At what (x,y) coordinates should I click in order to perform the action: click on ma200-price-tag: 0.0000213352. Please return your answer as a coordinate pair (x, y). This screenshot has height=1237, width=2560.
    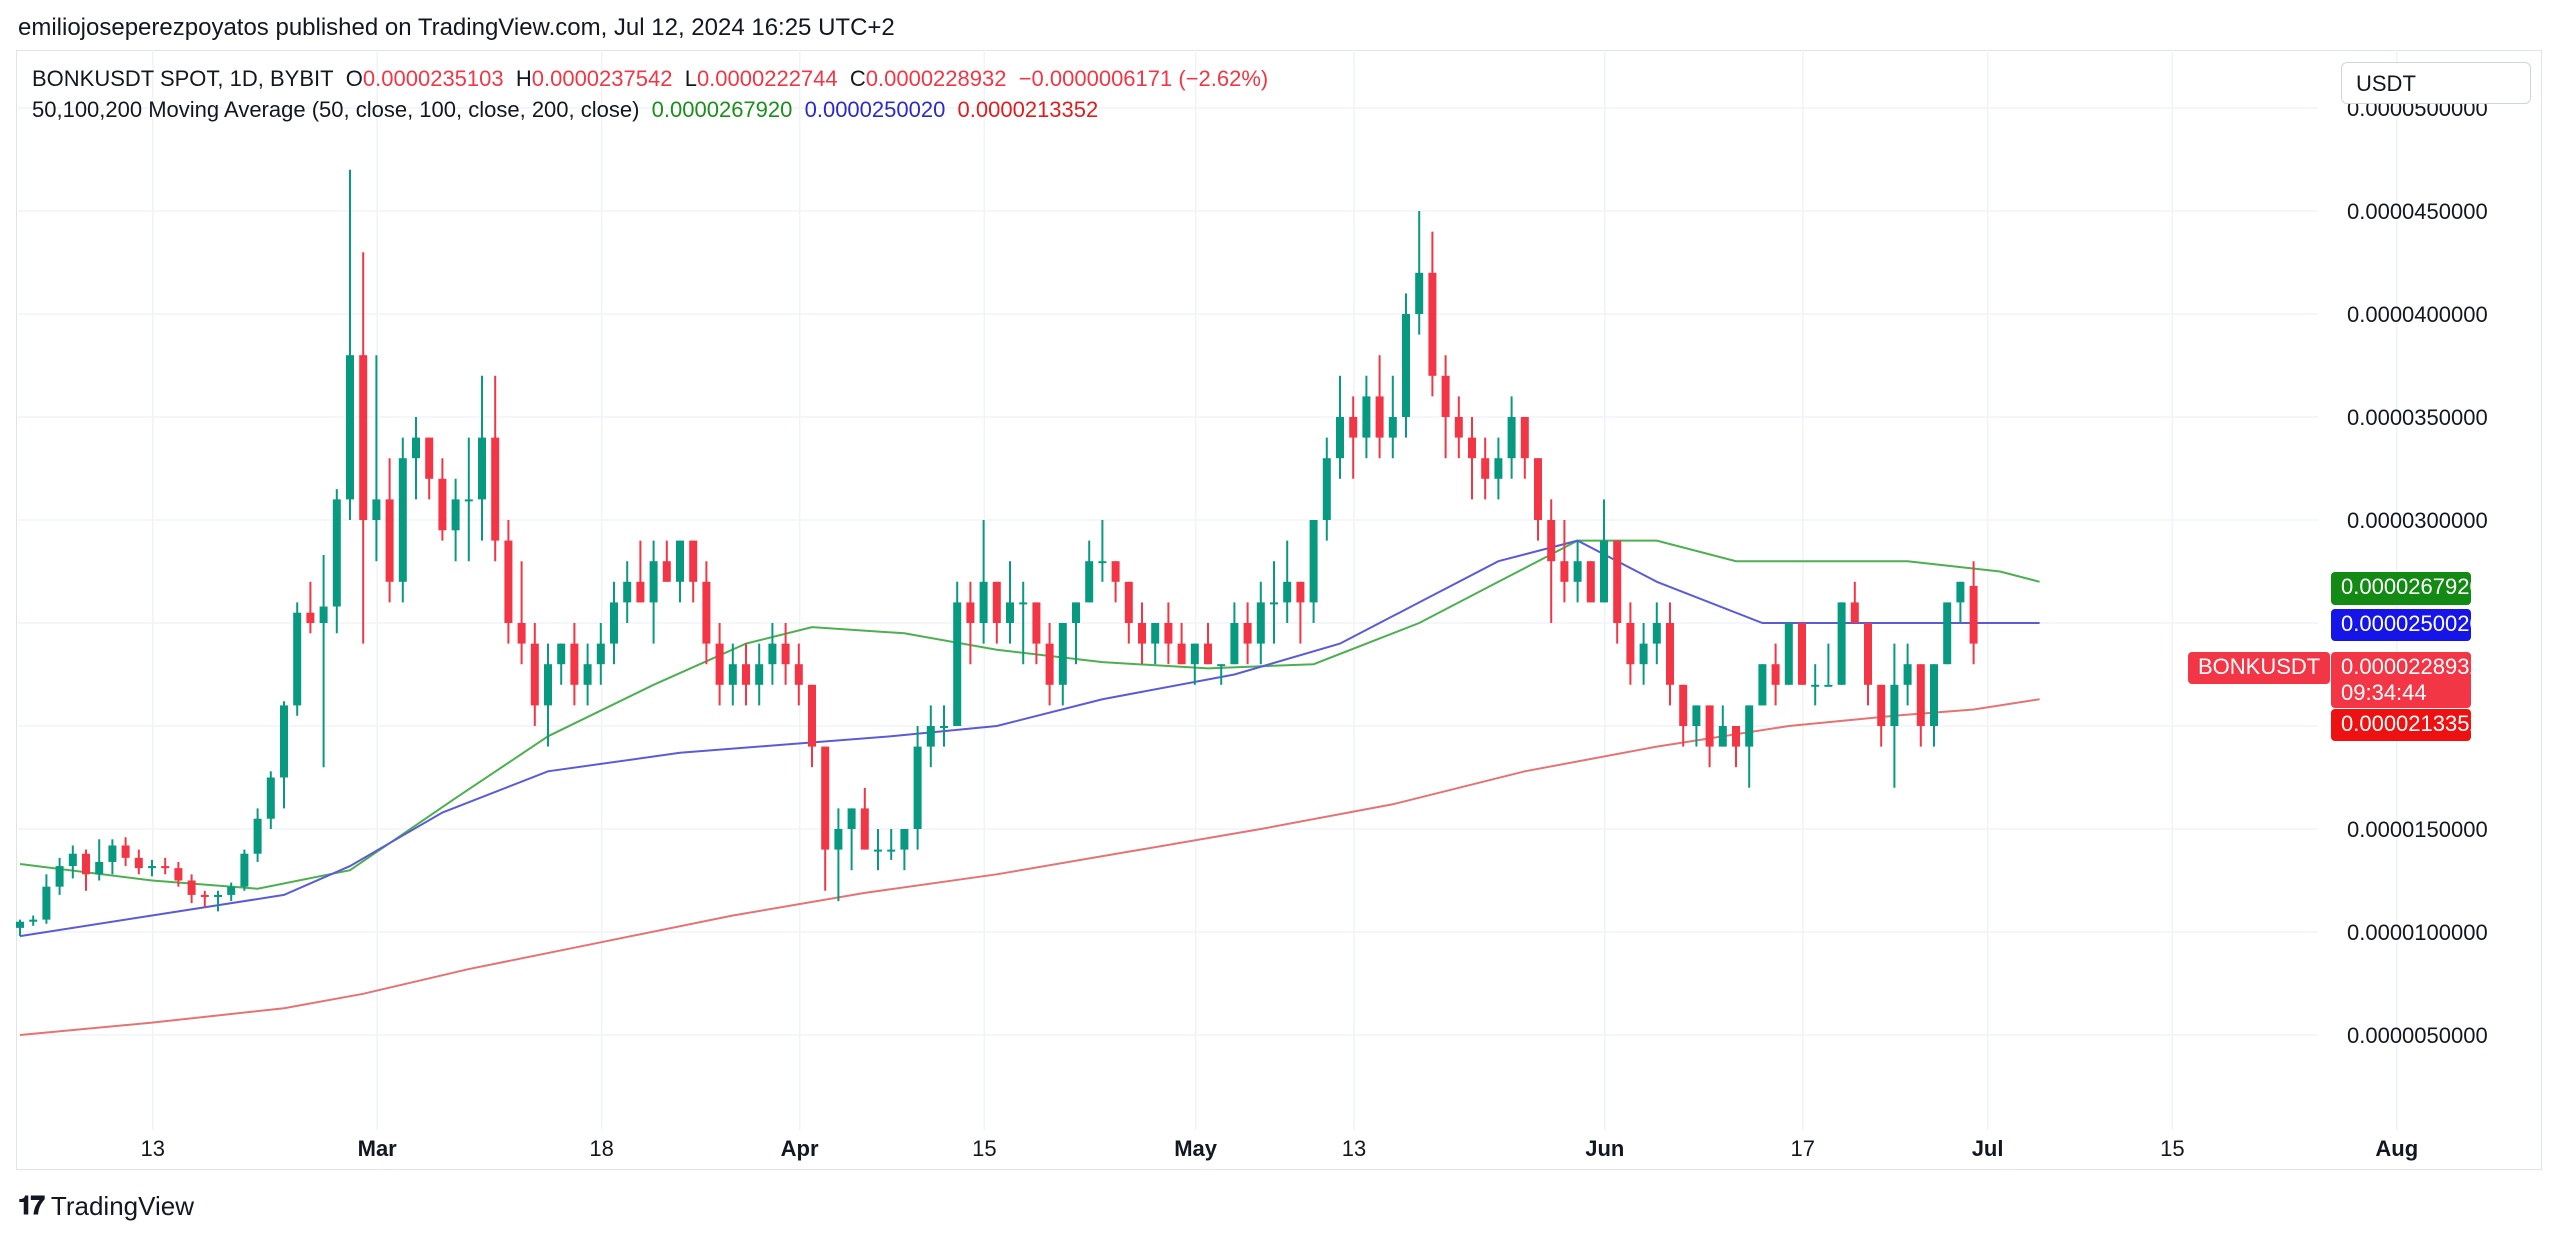
    Looking at the image, I should click on (2406, 725).